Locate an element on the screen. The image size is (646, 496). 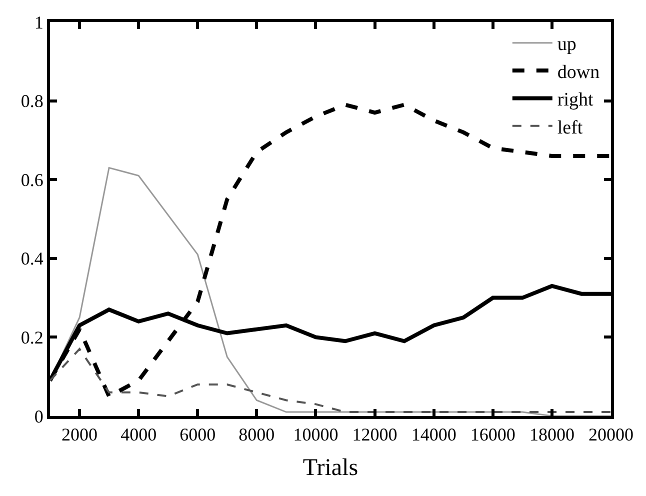
x-tick-label: 12000 is located at coordinates (375, 434).